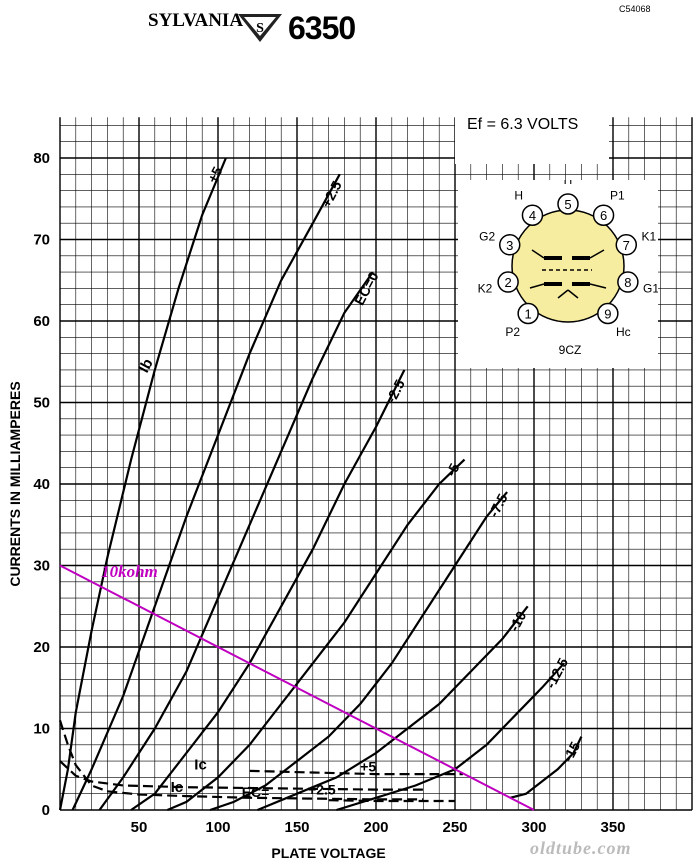 This screenshot has width=696, height=863. Describe the element at coordinates (215, 175) in the screenshot. I see `curve-label: +5` at that location.